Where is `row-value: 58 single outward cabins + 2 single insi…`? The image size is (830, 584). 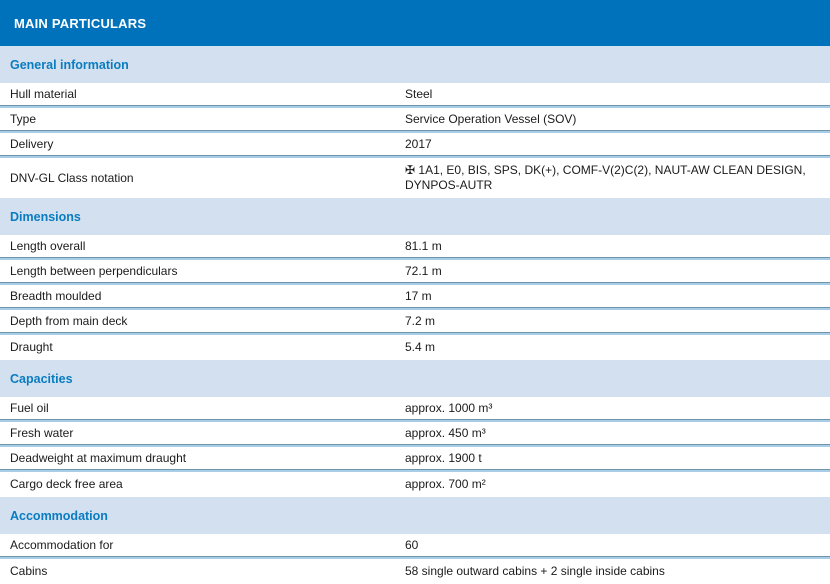
row-value: 58 single outward cabins + 2 single insi… is located at coordinates (535, 571).